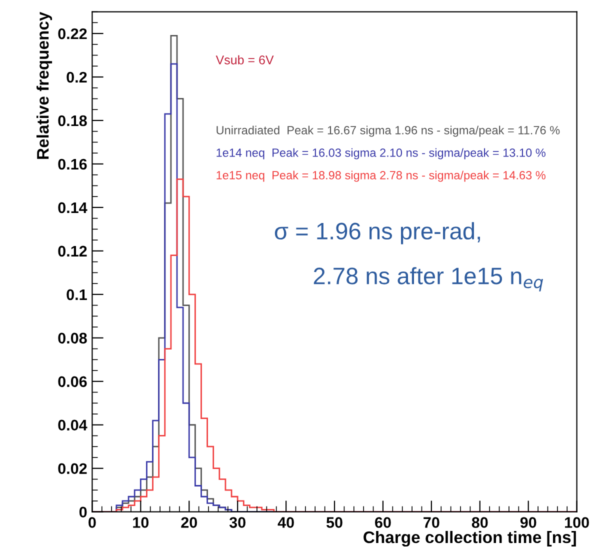 The width and height of the screenshot is (591, 560). What do you see at coordinates (72, 251) in the screenshot?
I see `y-tick-label: 0.12` at bounding box center [72, 251].